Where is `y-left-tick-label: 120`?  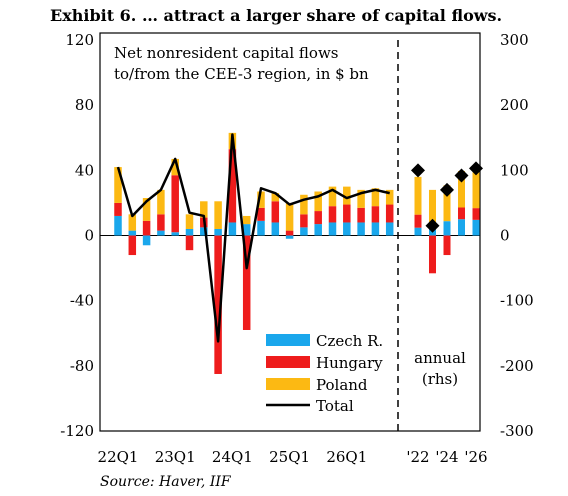
y-left-tick-label: 120 is located at coordinates (79, 40).